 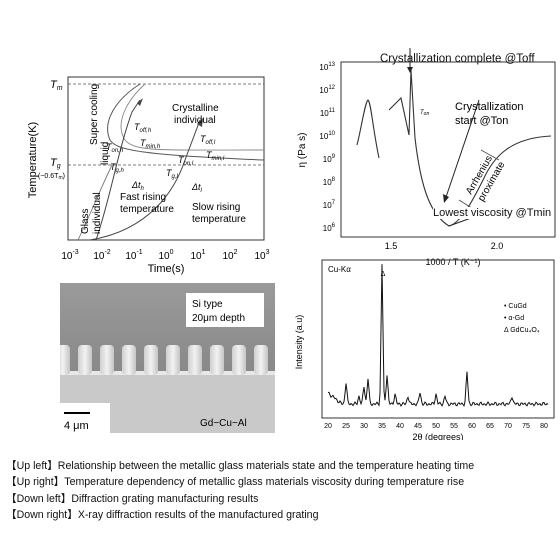 I want to click on xrd-x-tick: 80, so click(x=544, y=426).